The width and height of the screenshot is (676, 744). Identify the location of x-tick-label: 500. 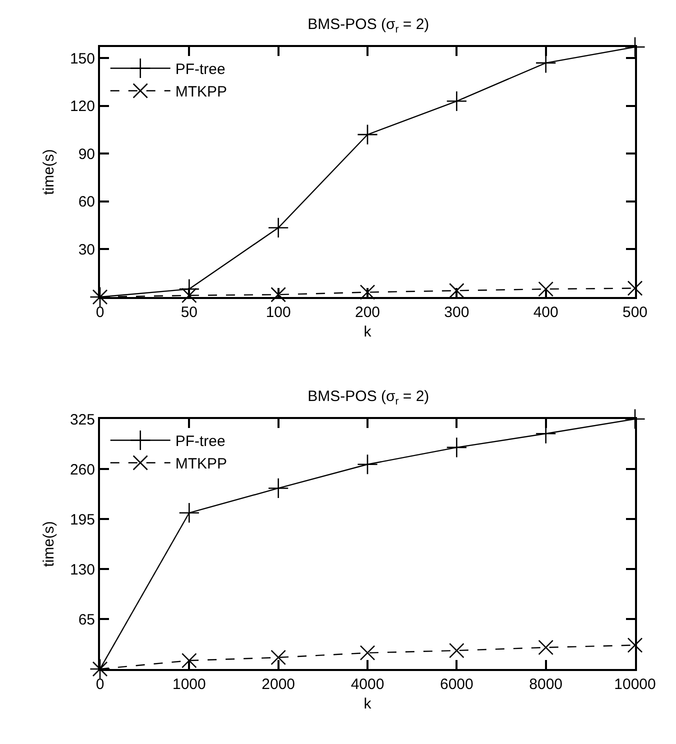
(635, 312).